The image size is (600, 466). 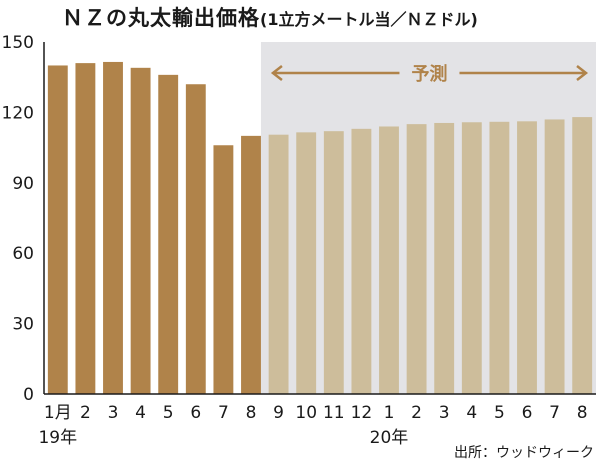 What do you see at coordinates (524, 453) in the screenshot?
I see `source-note: 出所：ウッドウィーク` at bounding box center [524, 453].